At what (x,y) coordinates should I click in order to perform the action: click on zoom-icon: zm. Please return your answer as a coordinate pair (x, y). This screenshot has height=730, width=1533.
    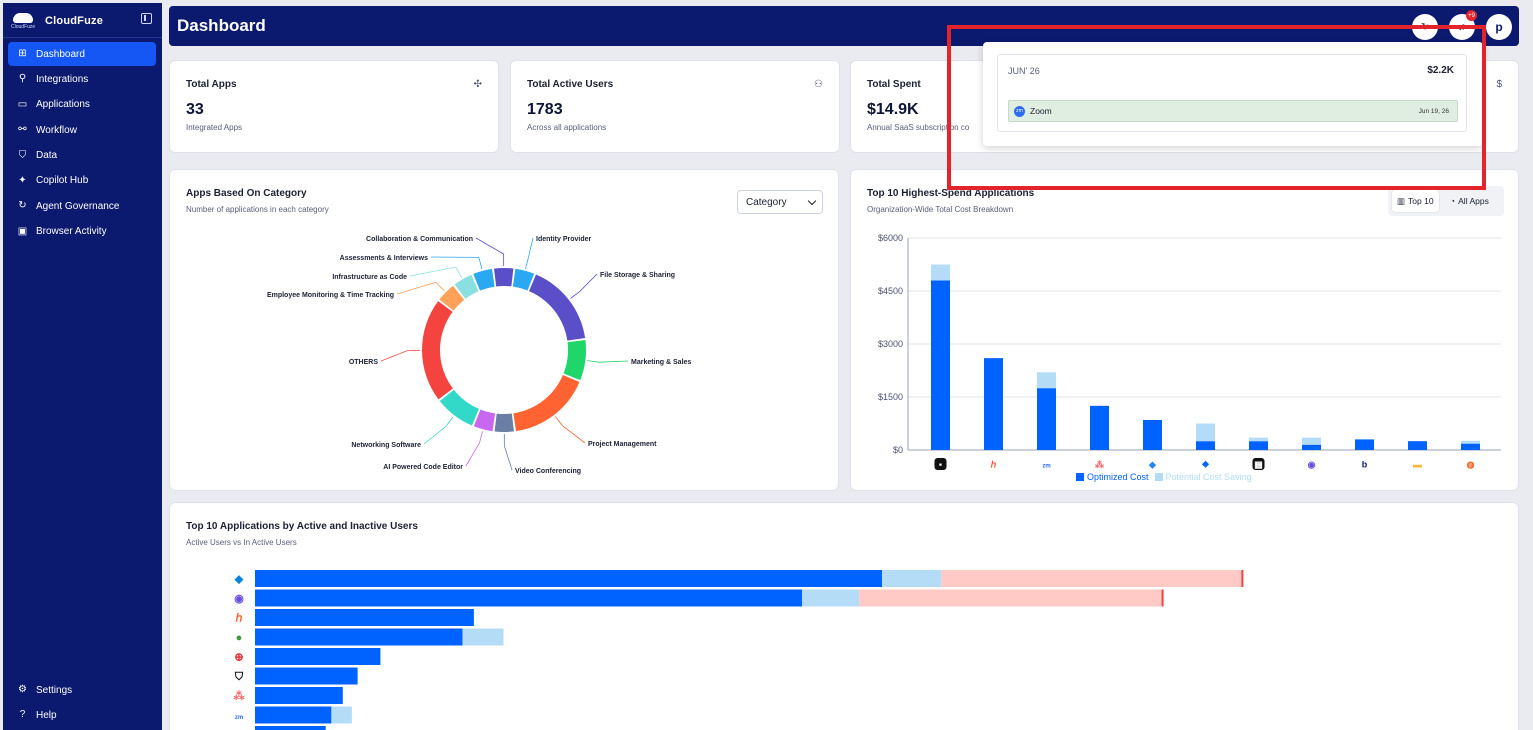
    Looking at the image, I should click on (1046, 464).